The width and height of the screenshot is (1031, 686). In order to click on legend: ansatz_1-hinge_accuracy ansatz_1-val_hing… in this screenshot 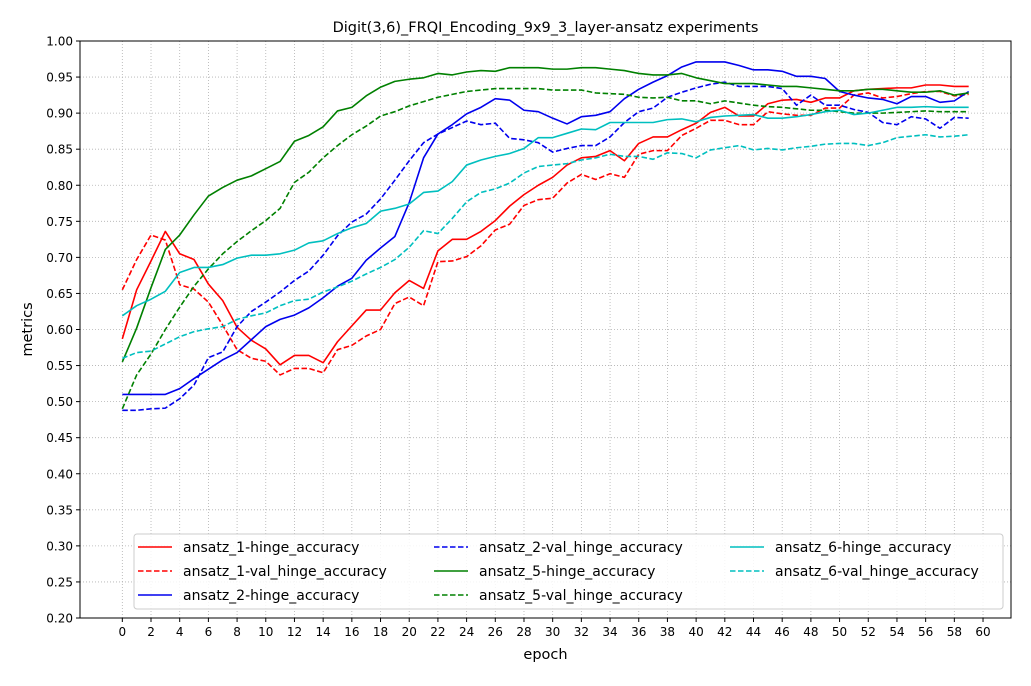, I will do `click(568, 571)`.